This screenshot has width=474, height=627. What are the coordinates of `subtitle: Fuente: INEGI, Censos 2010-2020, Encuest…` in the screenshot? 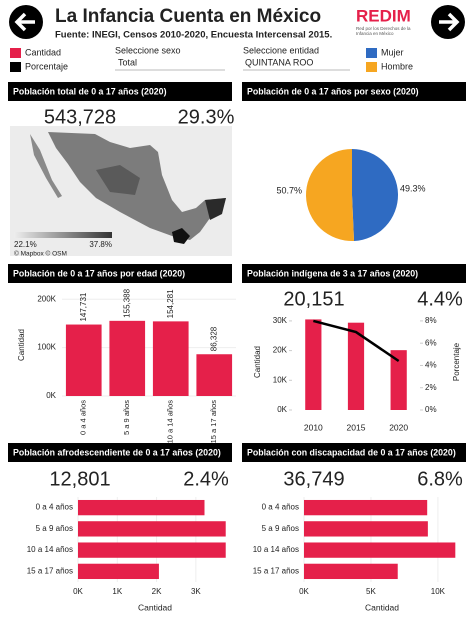 It's located at (193, 35).